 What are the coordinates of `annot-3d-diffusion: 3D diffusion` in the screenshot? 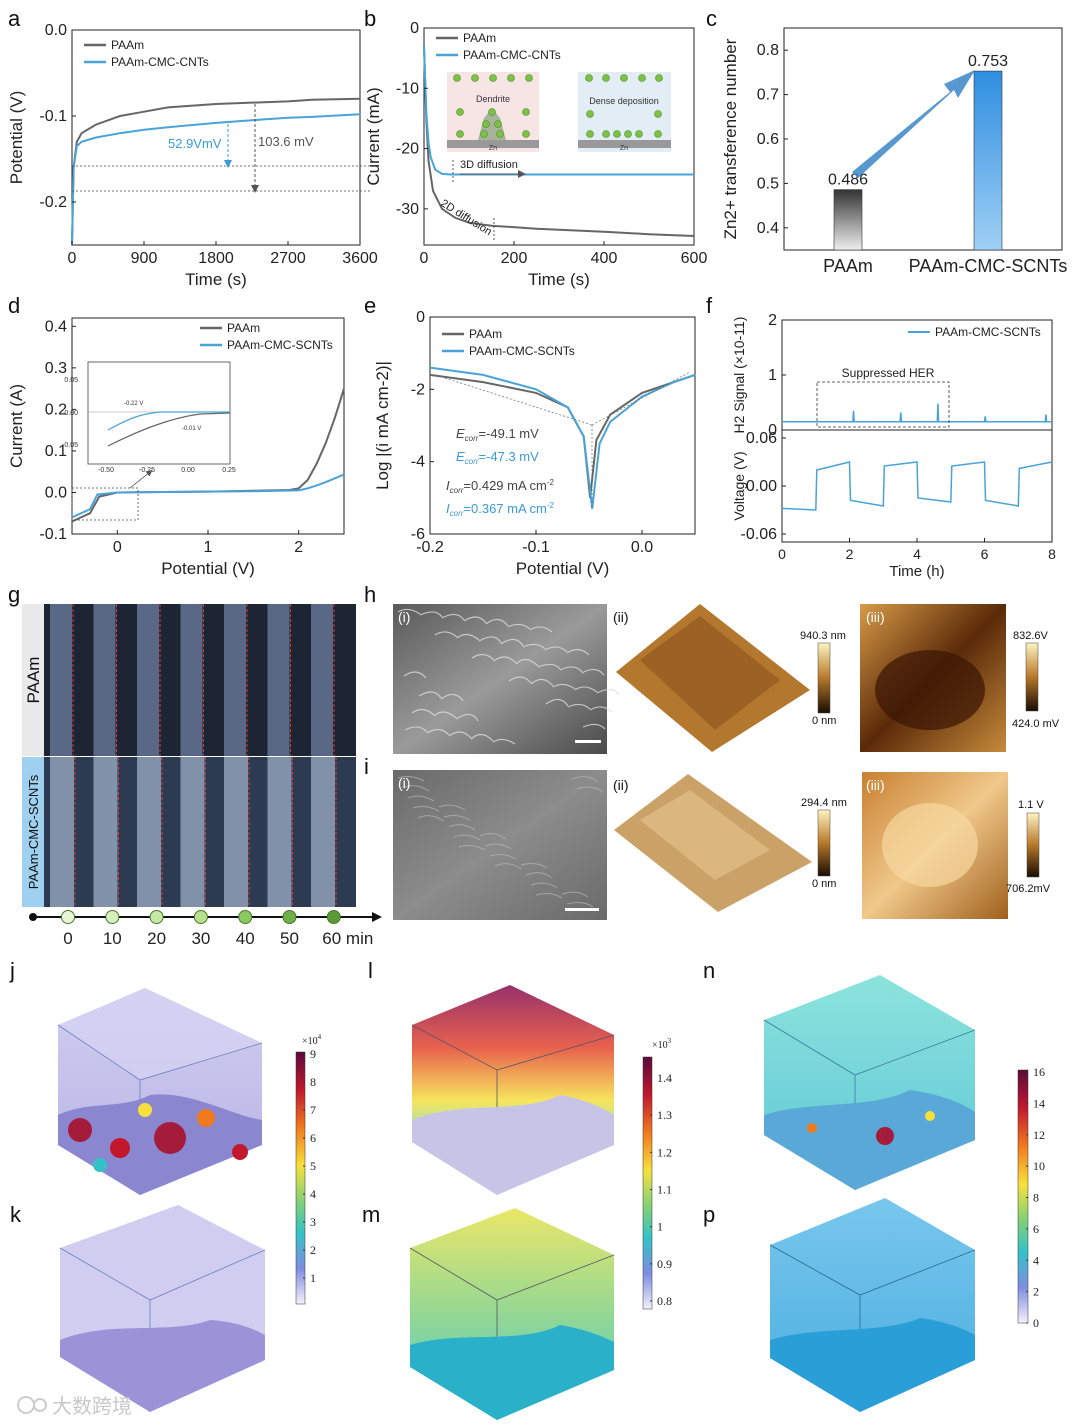 It's located at (489, 165).